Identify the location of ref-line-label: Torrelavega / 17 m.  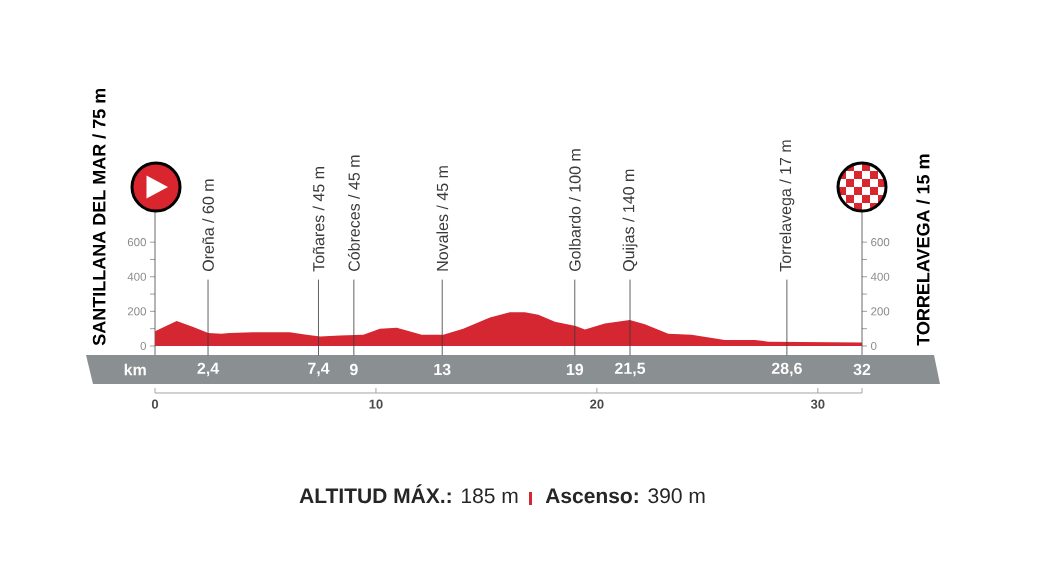
(787, 206).